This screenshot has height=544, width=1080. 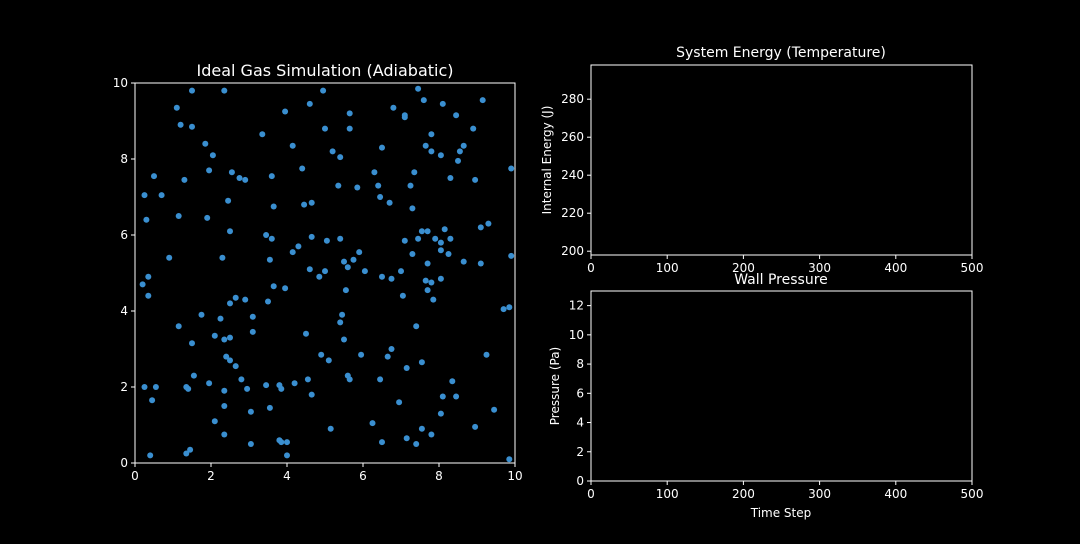 I want to click on pressure-y-ticks: 0 2 4 6 8 10 12, so click(x=580, y=393).